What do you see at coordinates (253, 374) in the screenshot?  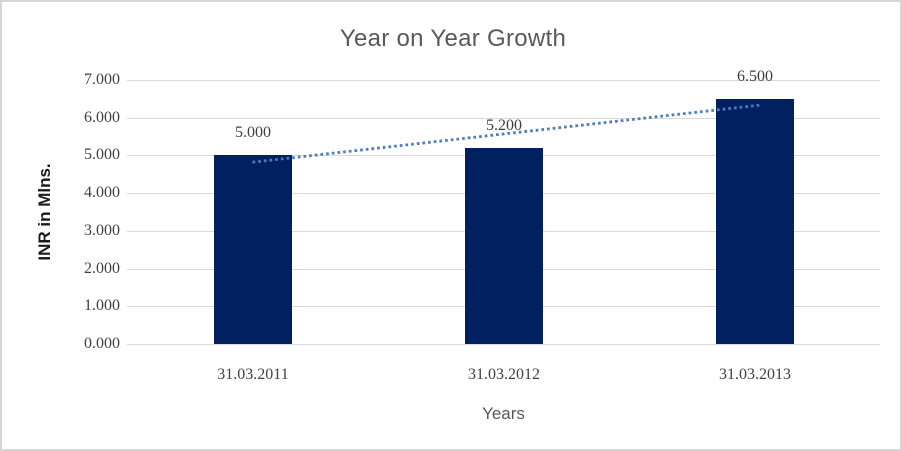 I see `x-category-label: 31.03.2011` at bounding box center [253, 374].